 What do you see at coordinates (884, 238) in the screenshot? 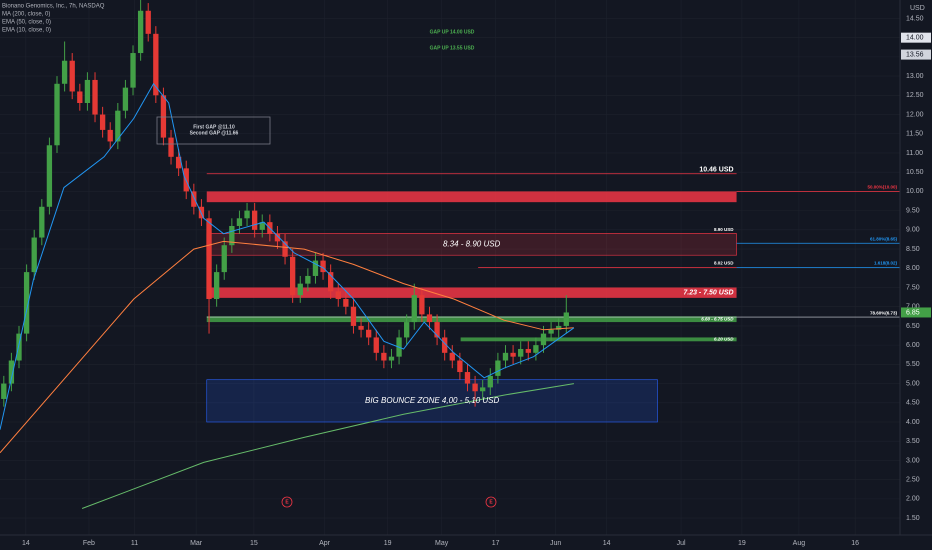
I see `level-label: 61.80%(8.65)` at bounding box center [884, 238].